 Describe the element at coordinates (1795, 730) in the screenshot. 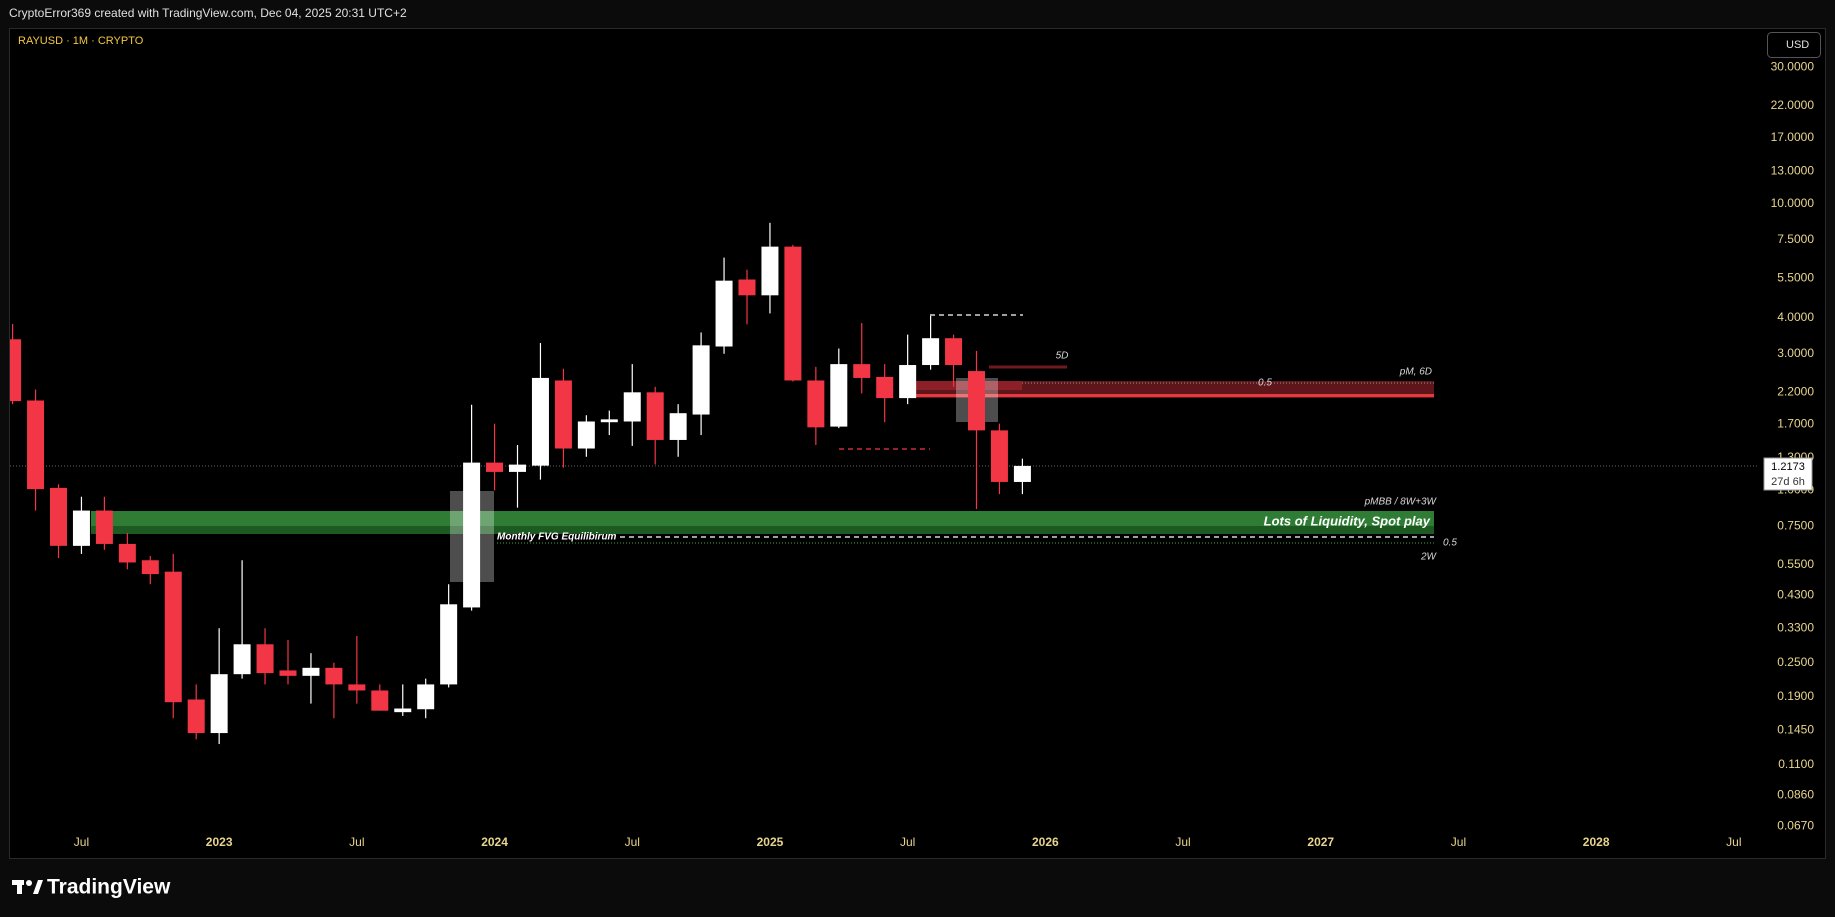

I see `y-tick-label: 0.1450` at that location.